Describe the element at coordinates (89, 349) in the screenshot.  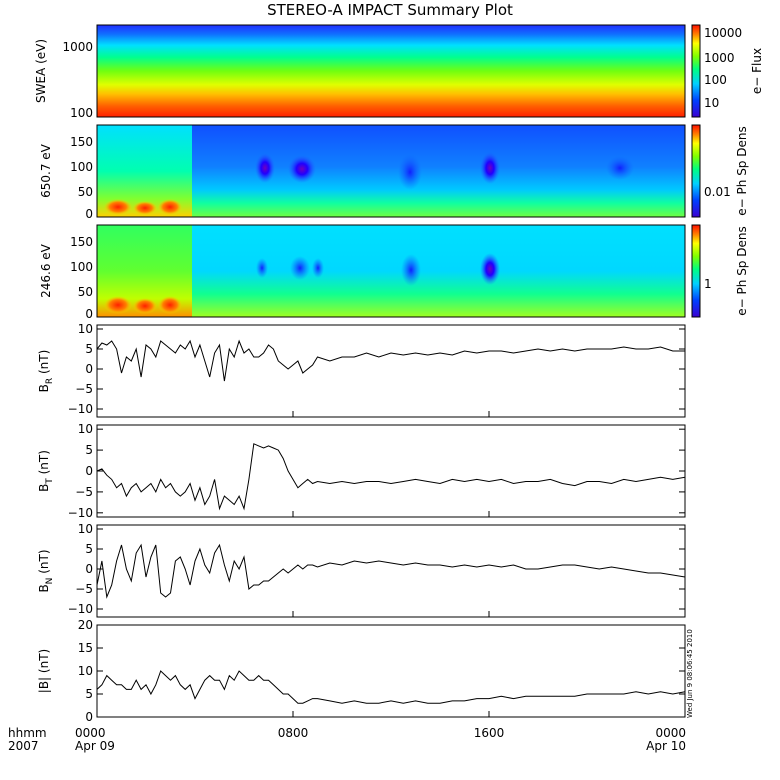
I see `br-ytick-label: 5` at that location.